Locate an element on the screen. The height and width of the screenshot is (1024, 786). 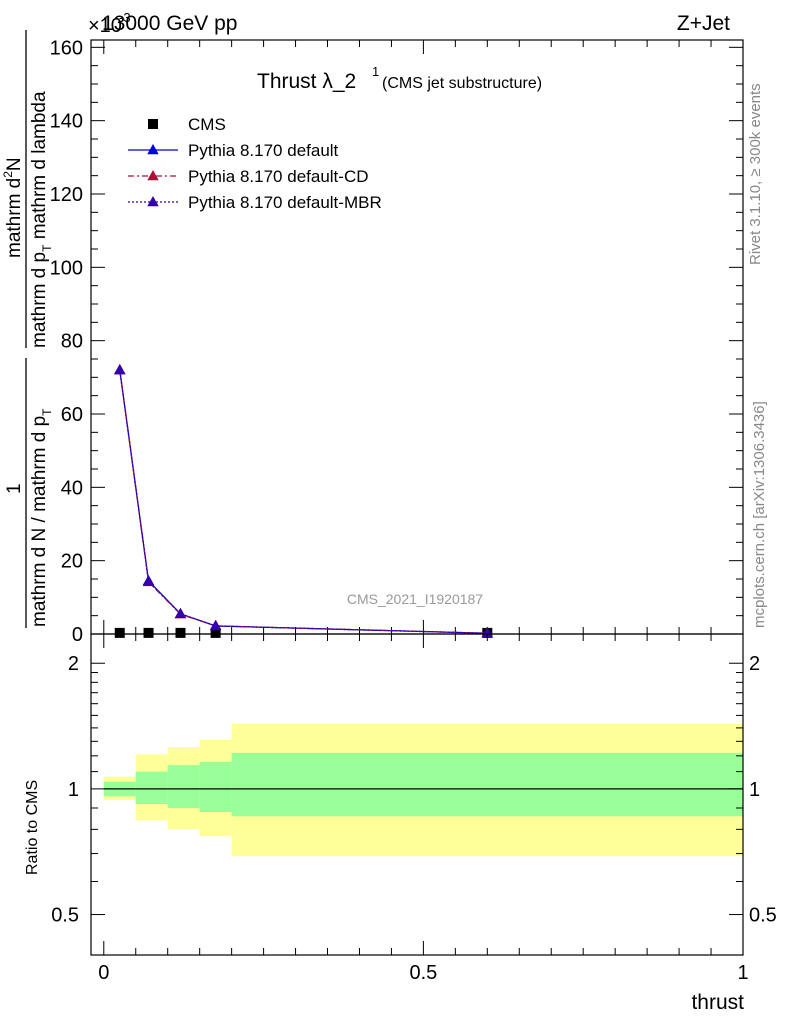
legend-marker-cms is located at coordinates (153, 124).